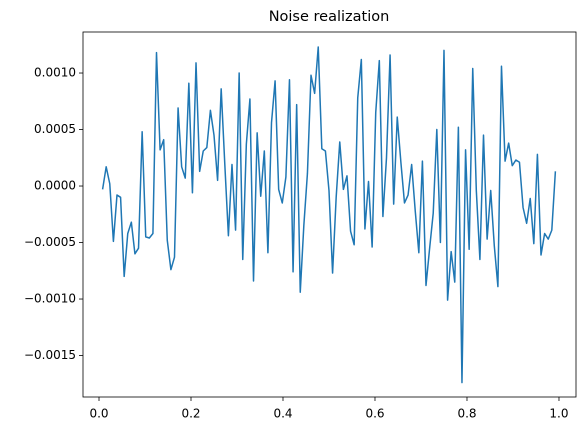 This screenshot has width=586, height=434. I want to click on x-tick-label: 0.2, so click(190, 414).